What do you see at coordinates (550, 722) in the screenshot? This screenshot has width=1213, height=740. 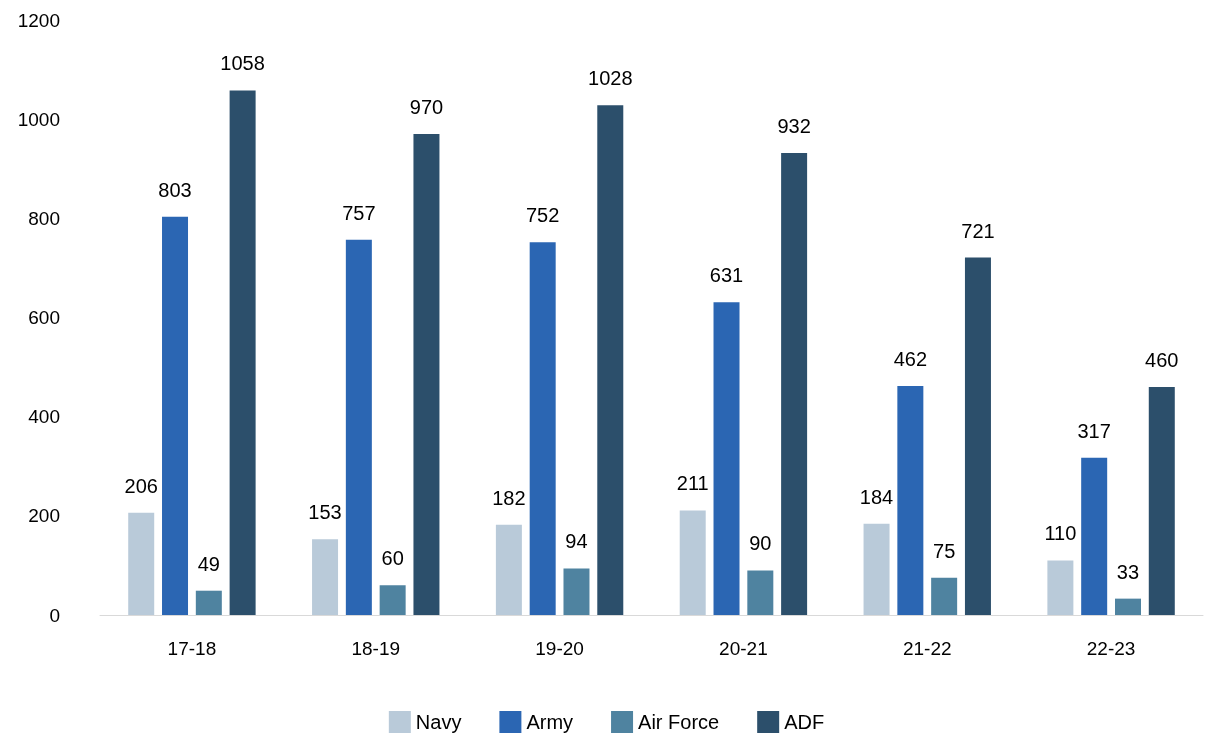 I see `legend-label: Army` at bounding box center [550, 722].